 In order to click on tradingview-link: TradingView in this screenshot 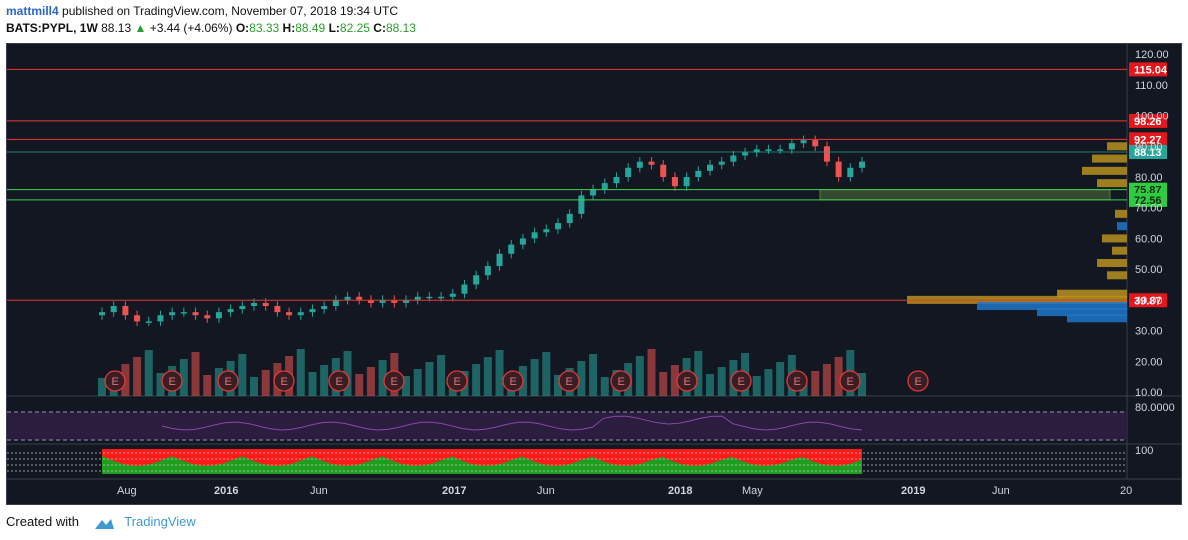, I will do `click(160, 521)`.